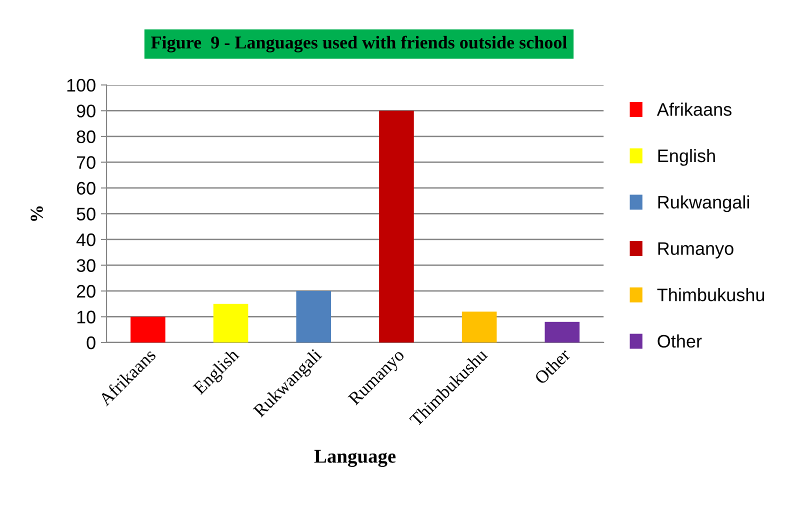 The image size is (789, 531). I want to click on x-axis-title: Language, so click(355, 458).